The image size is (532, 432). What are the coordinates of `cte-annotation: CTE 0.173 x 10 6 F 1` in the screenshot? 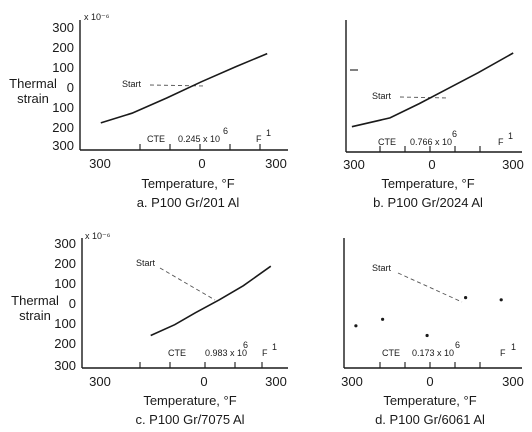 It's located at (449, 349).